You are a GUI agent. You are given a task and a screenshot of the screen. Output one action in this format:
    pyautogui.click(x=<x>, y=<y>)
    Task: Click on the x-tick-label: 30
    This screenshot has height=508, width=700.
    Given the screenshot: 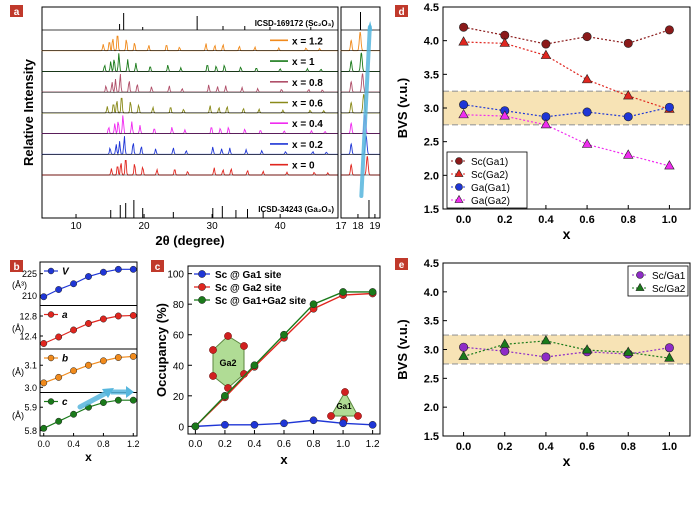 What is the action you would take?
    pyautogui.click(x=213, y=226)
    